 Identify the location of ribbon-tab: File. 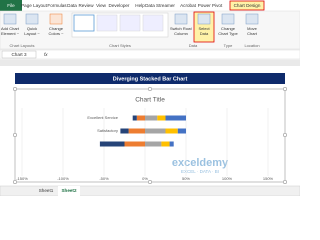
(11, 5).